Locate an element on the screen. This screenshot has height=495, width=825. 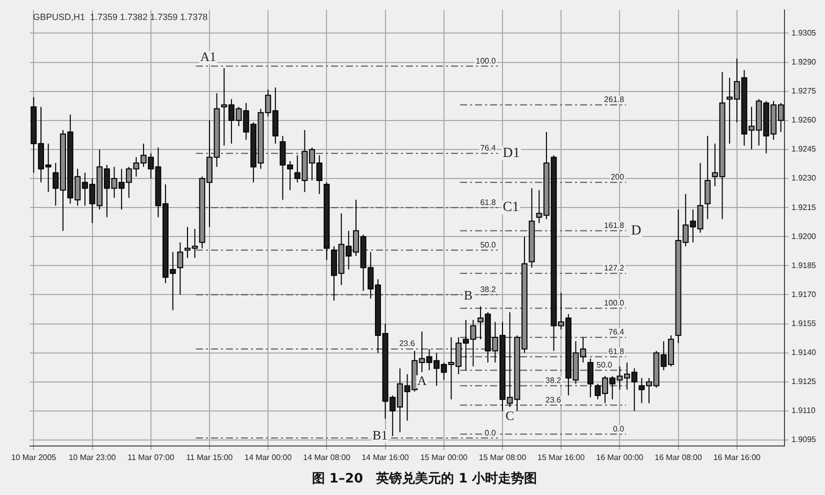
x-tick-label: 14 Mar 16:00 is located at coordinates (386, 457).